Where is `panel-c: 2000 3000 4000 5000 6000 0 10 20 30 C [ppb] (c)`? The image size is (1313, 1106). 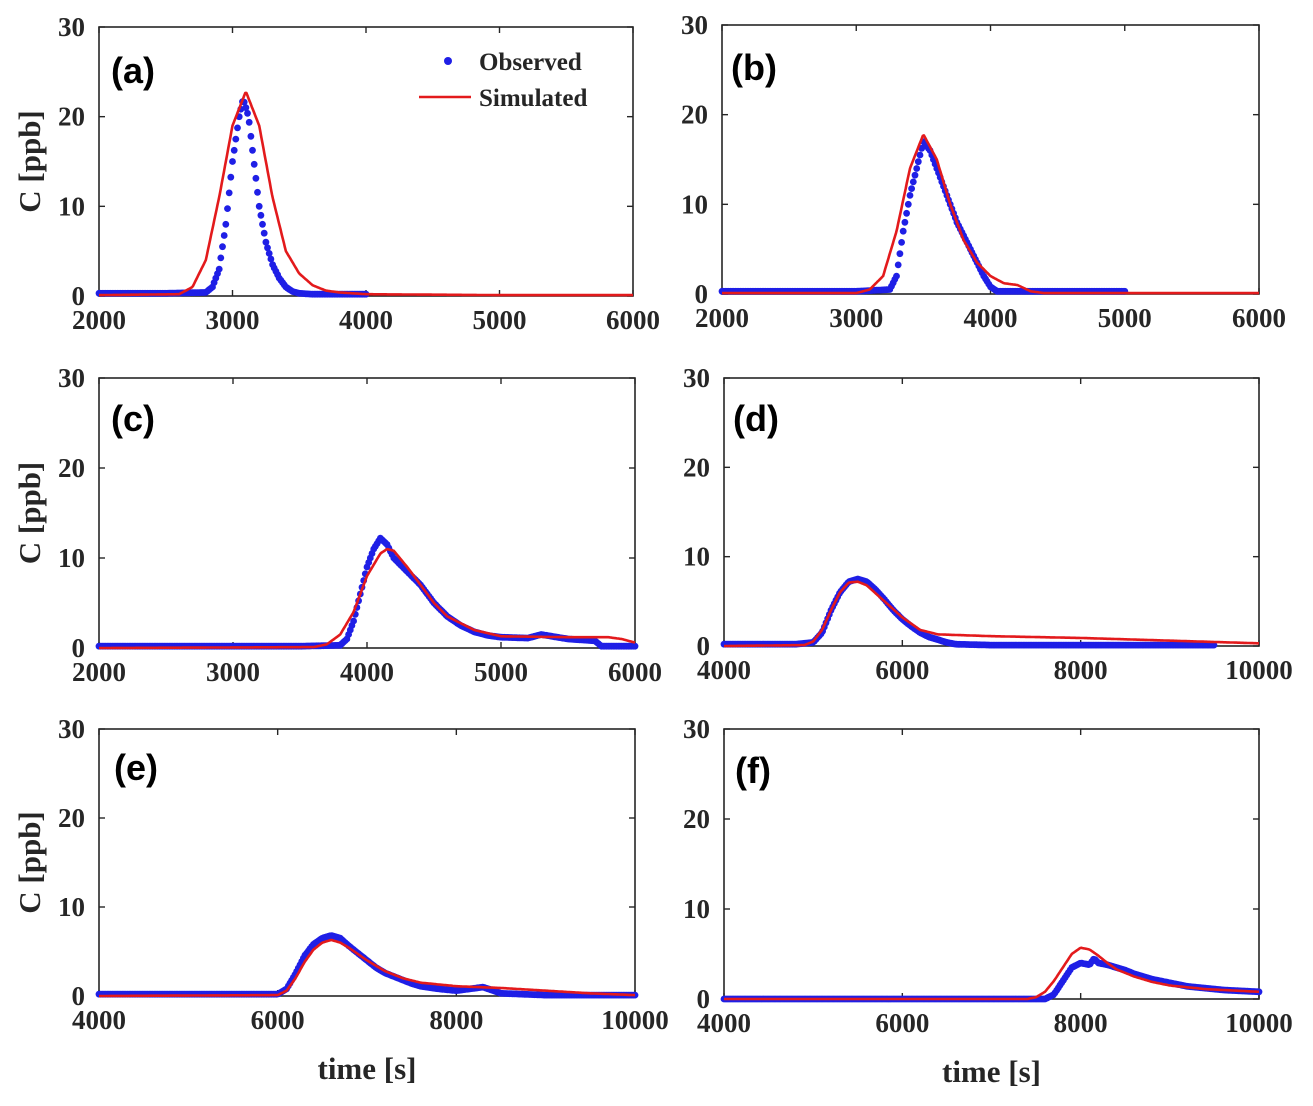
panel-c: 2000 3000 4000 5000 6000 0 10 20 30 C [ppb] (c) is located at coordinates (337, 525).